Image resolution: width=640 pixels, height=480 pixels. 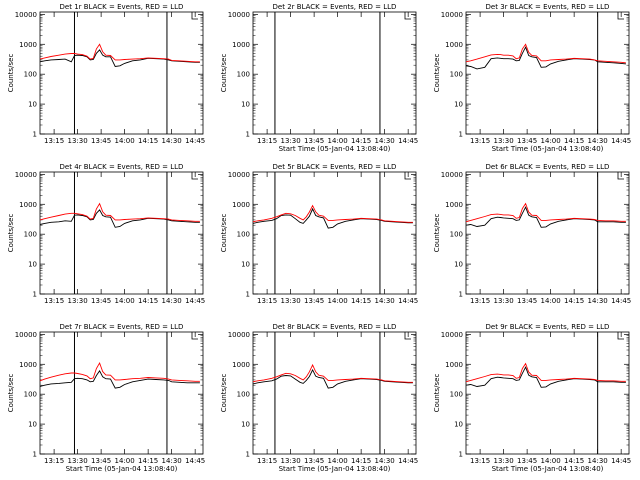 I want to click on panel-title: Det 2r BLACK = Events, RED = LLD, so click(x=335, y=7).